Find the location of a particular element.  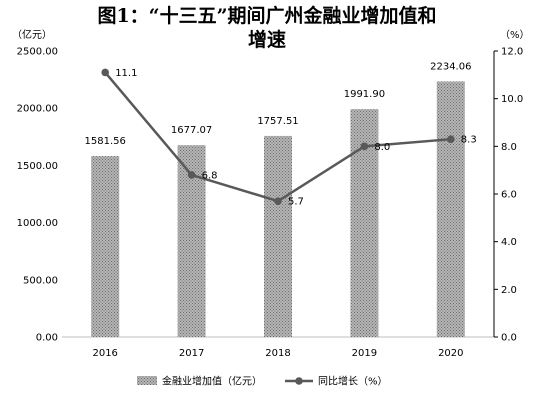

right-tick-label: 0.0 is located at coordinates (509, 338).